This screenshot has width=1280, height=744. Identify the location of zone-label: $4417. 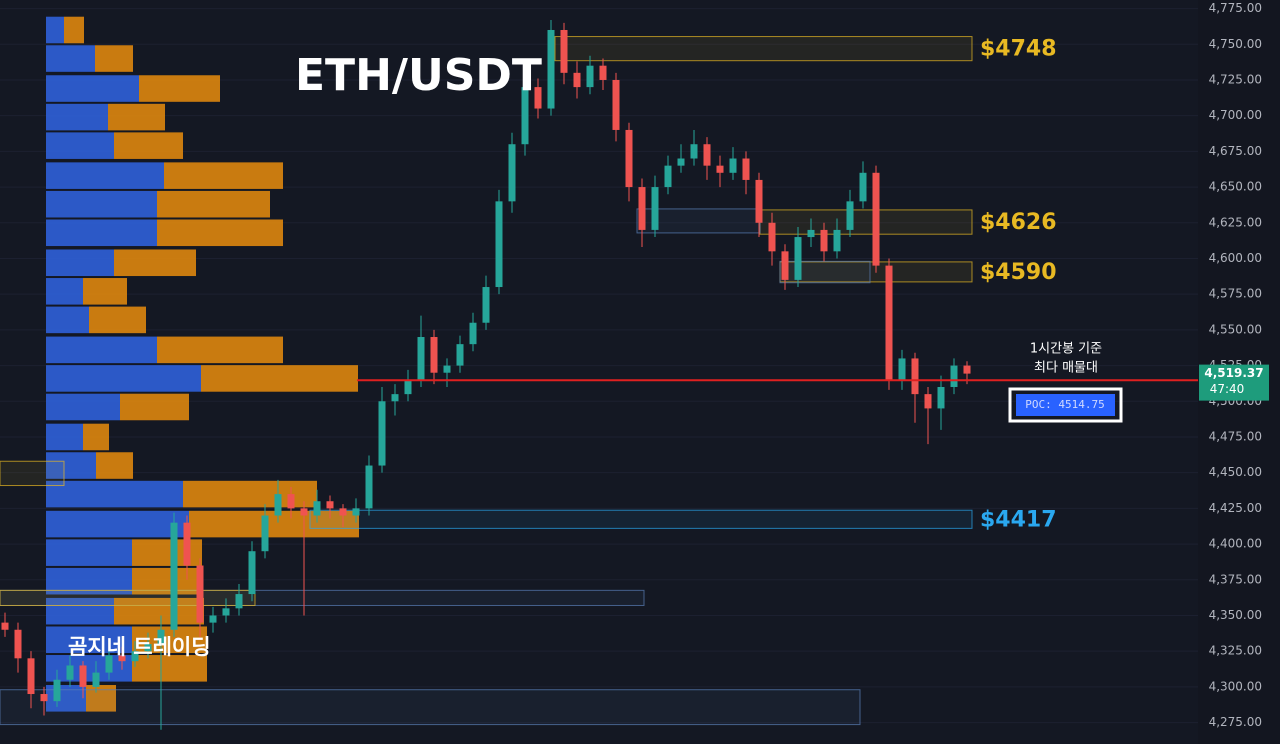
(1018, 519).